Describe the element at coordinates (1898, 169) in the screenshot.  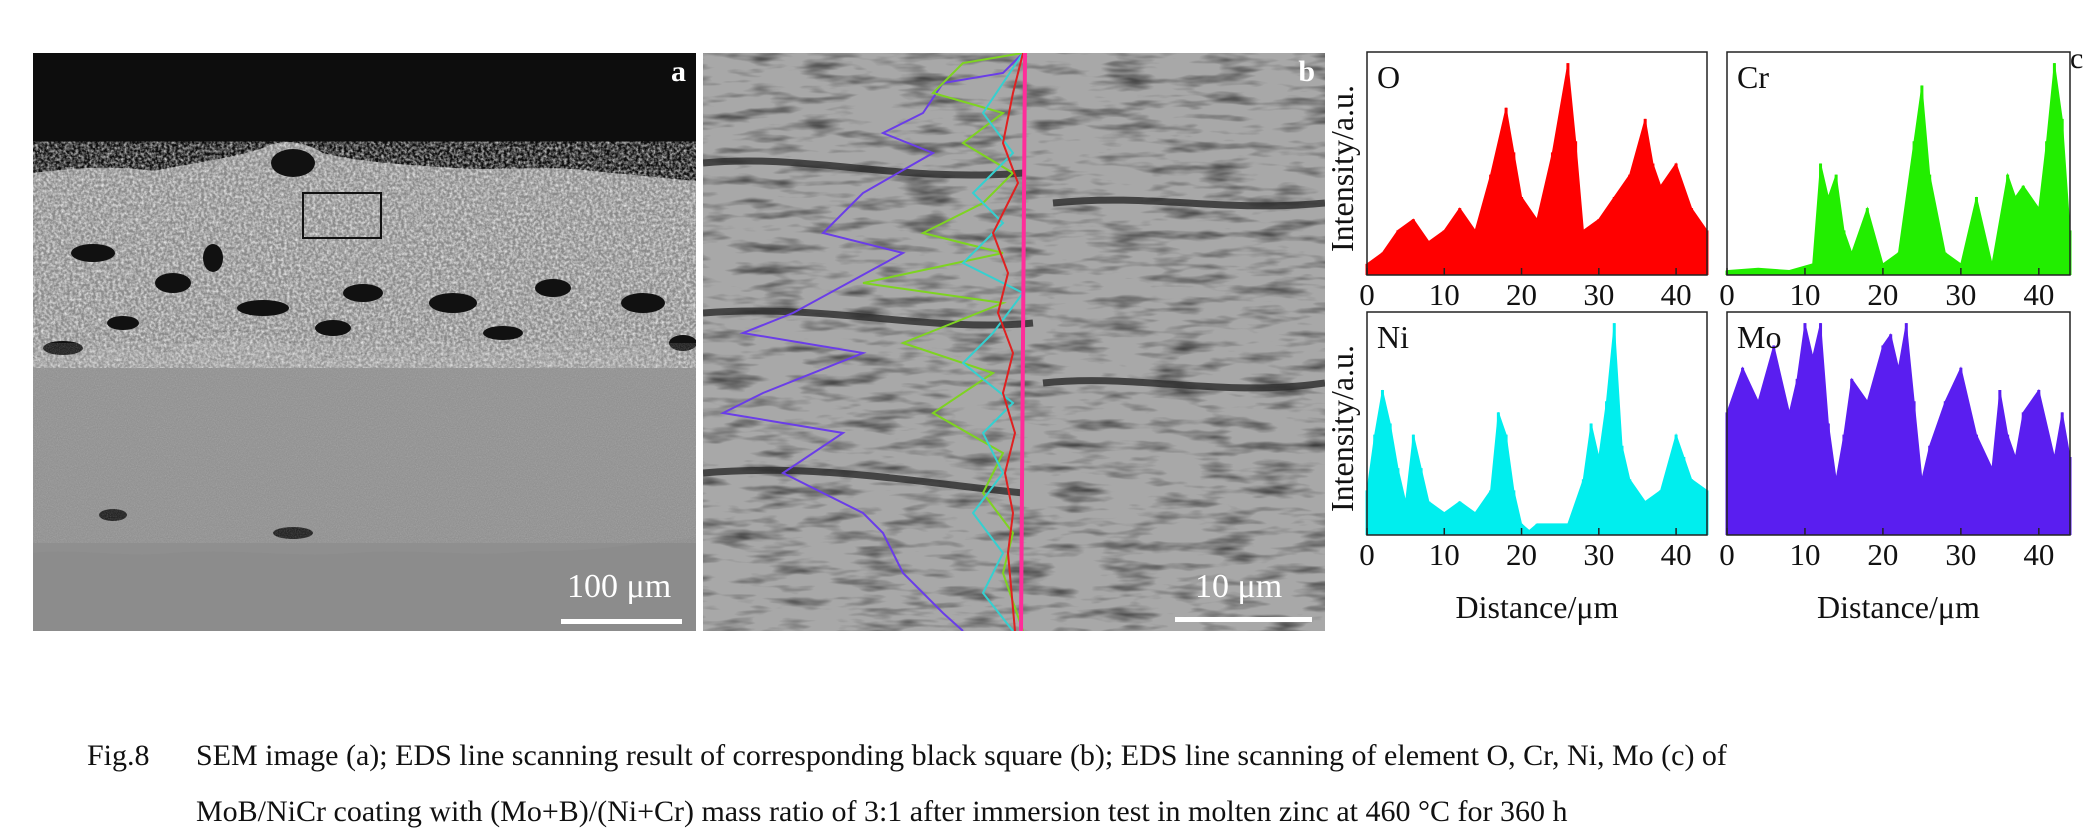
I see `cr-series-area` at that location.